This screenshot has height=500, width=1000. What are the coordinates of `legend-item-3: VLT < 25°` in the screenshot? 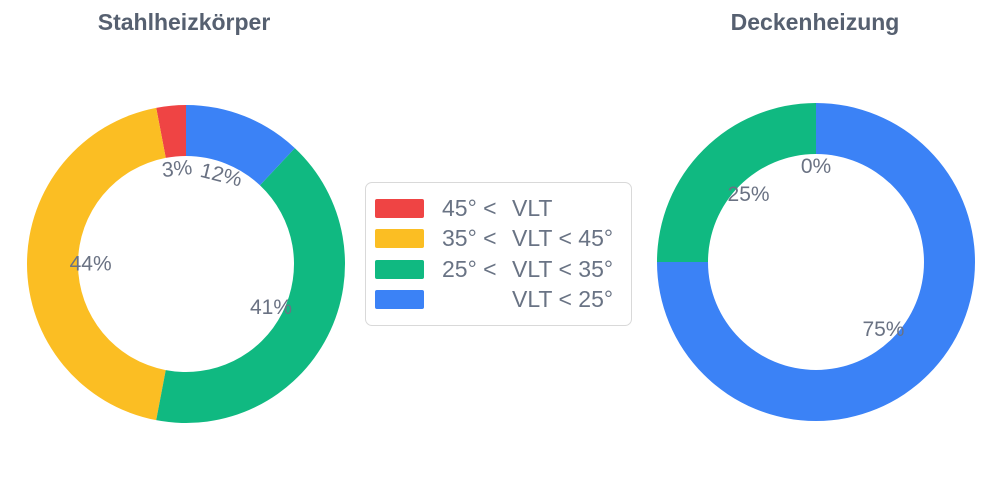 It's located at (498, 300).